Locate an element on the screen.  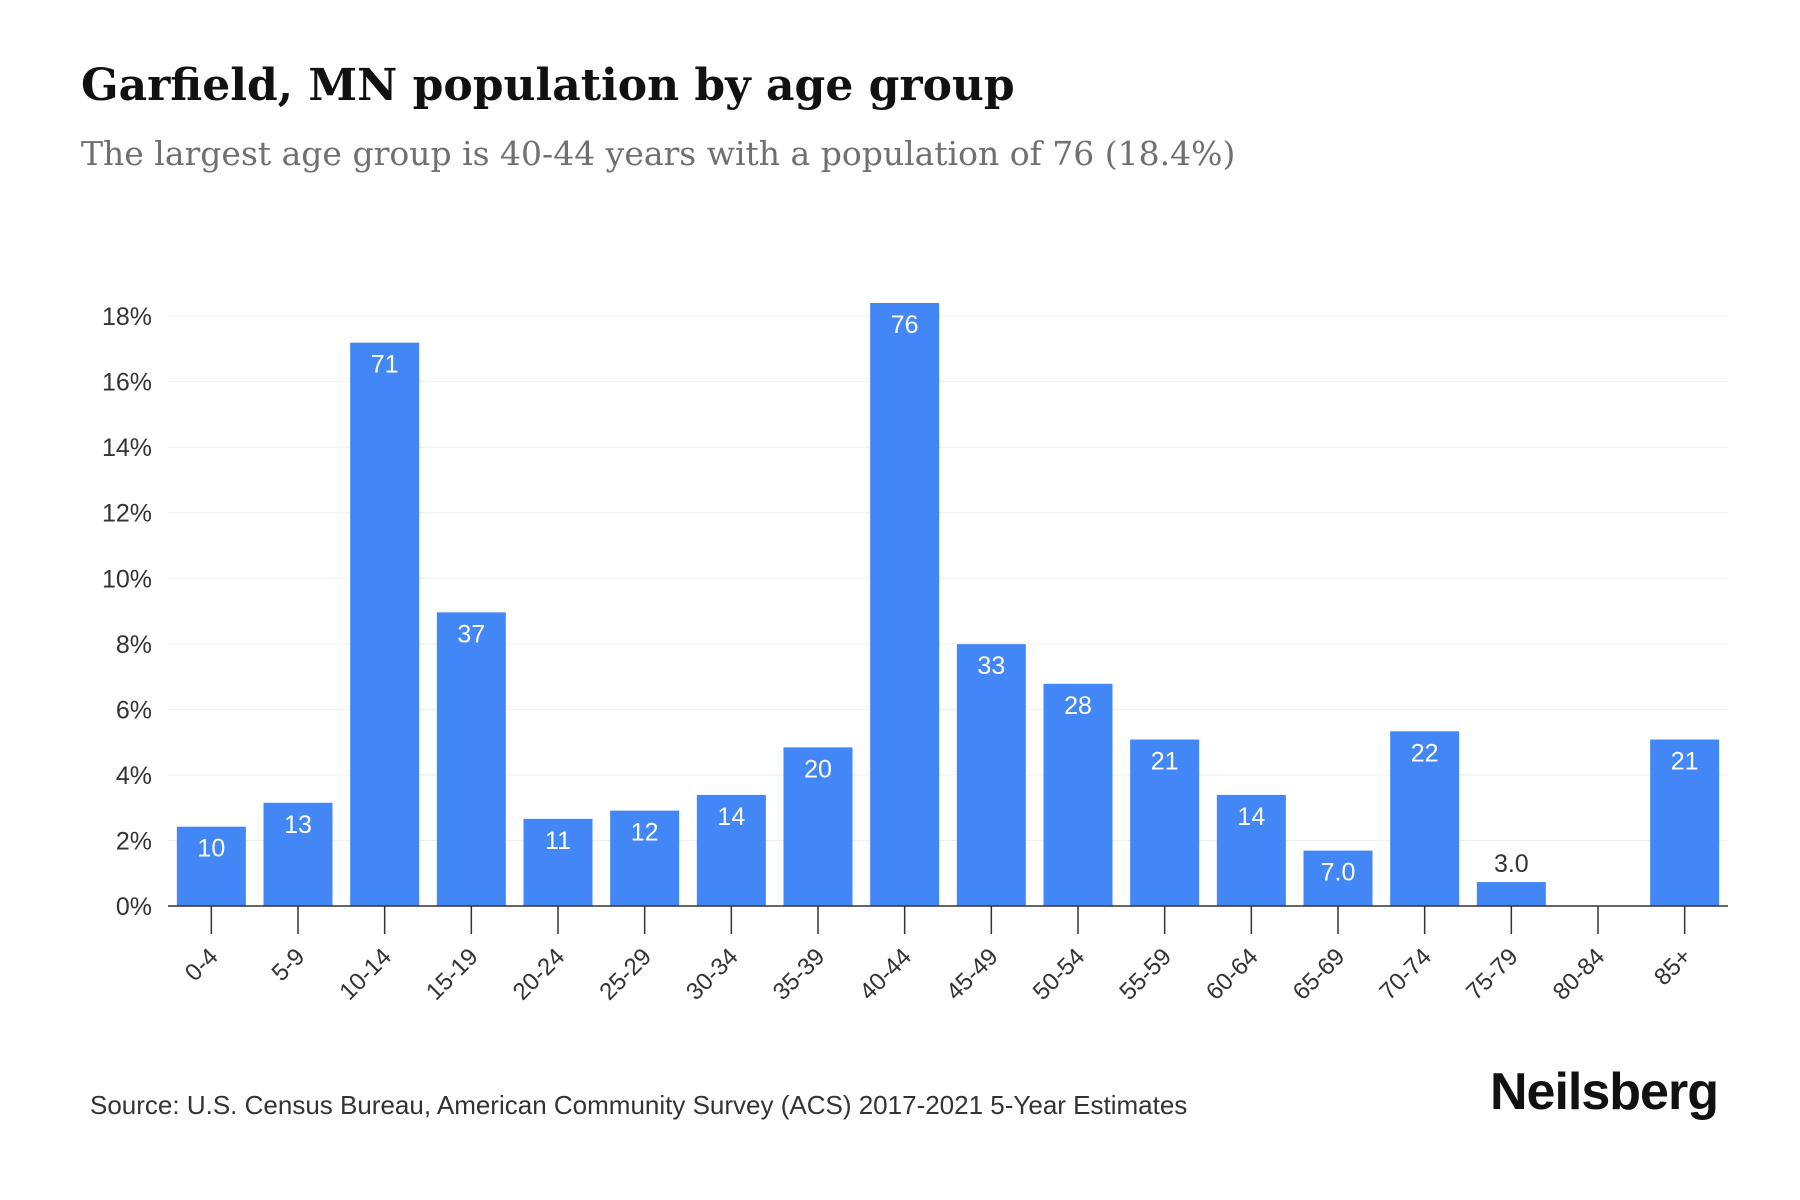
data-label: 12 is located at coordinates (645, 833).